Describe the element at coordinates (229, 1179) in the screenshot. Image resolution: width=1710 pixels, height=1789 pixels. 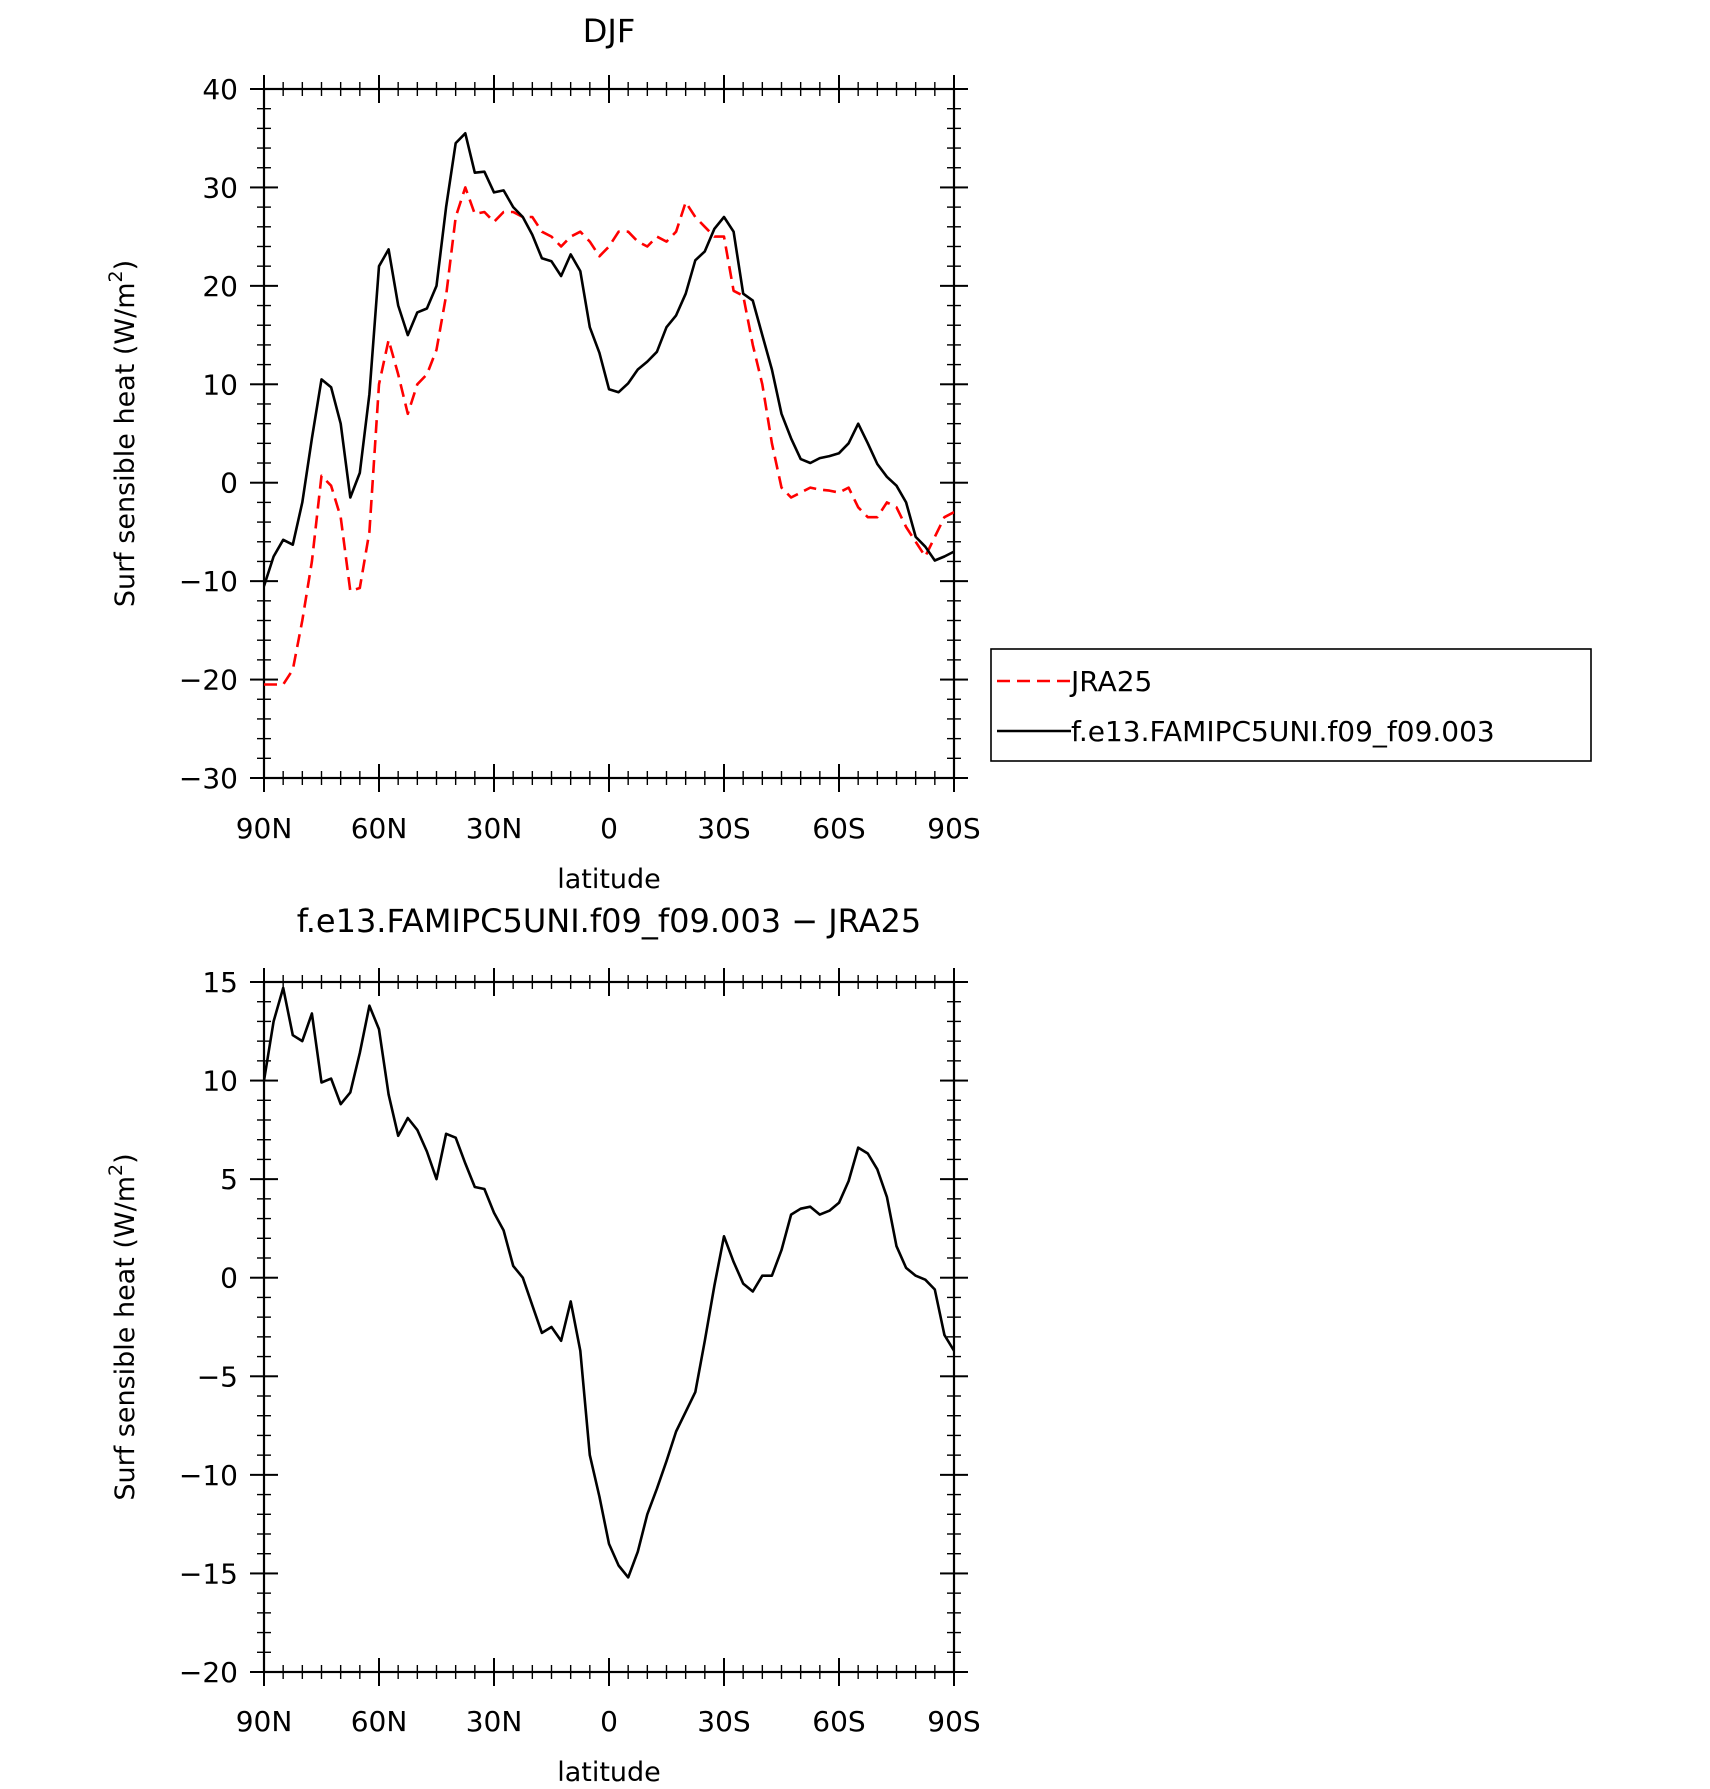
I see `y-tick-label: 5` at that location.